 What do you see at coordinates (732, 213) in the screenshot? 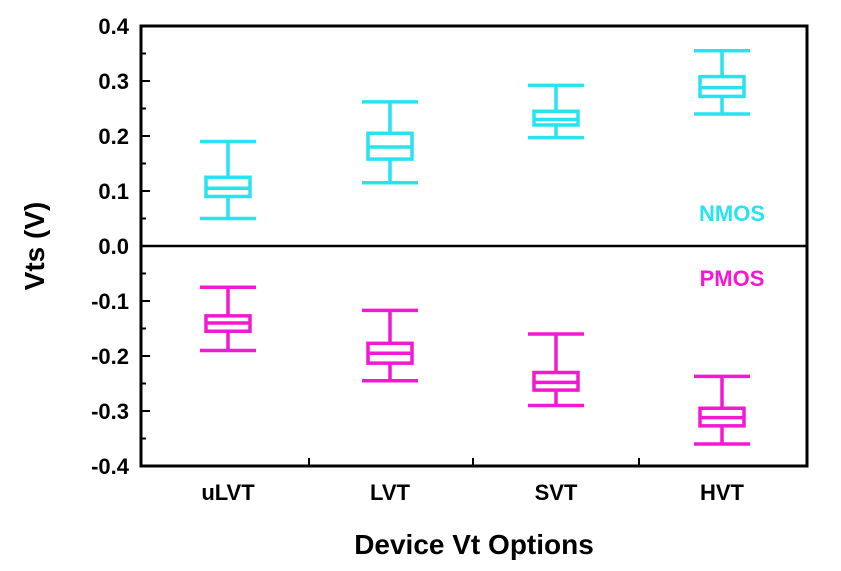
I see `series-label-nmos: NMOS` at bounding box center [732, 213].